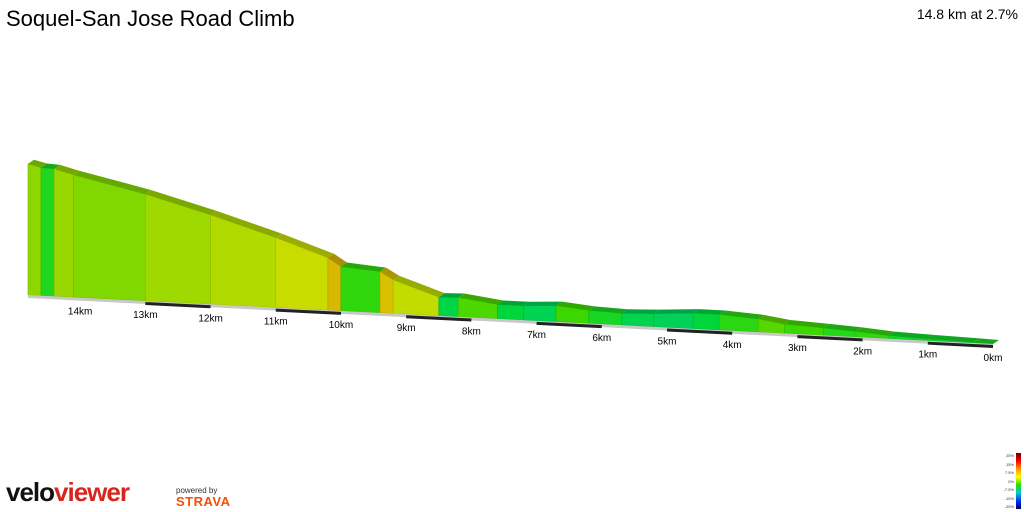 This screenshot has width=1024, height=512. I want to click on logo-text-viewer: viewer, so click(92, 492).